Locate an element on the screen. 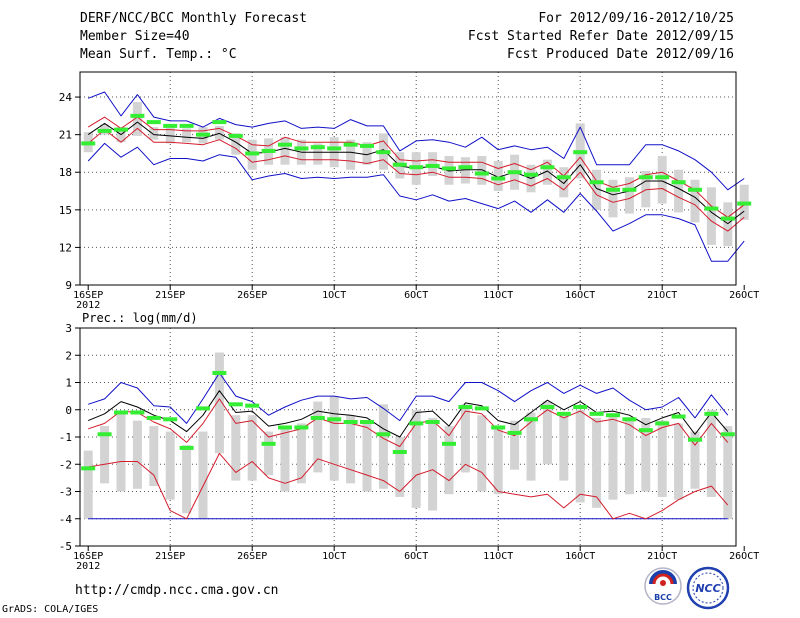  panel2-xtick-sublabel: 2012 is located at coordinates (88, 566).